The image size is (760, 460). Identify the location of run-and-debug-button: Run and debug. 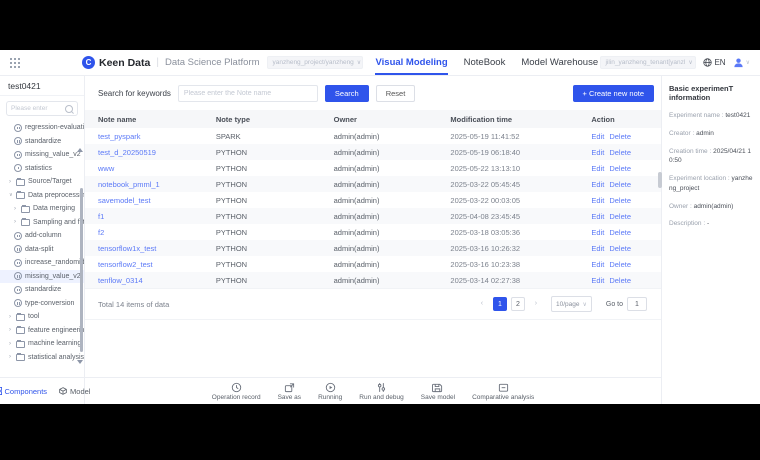
(381, 391).